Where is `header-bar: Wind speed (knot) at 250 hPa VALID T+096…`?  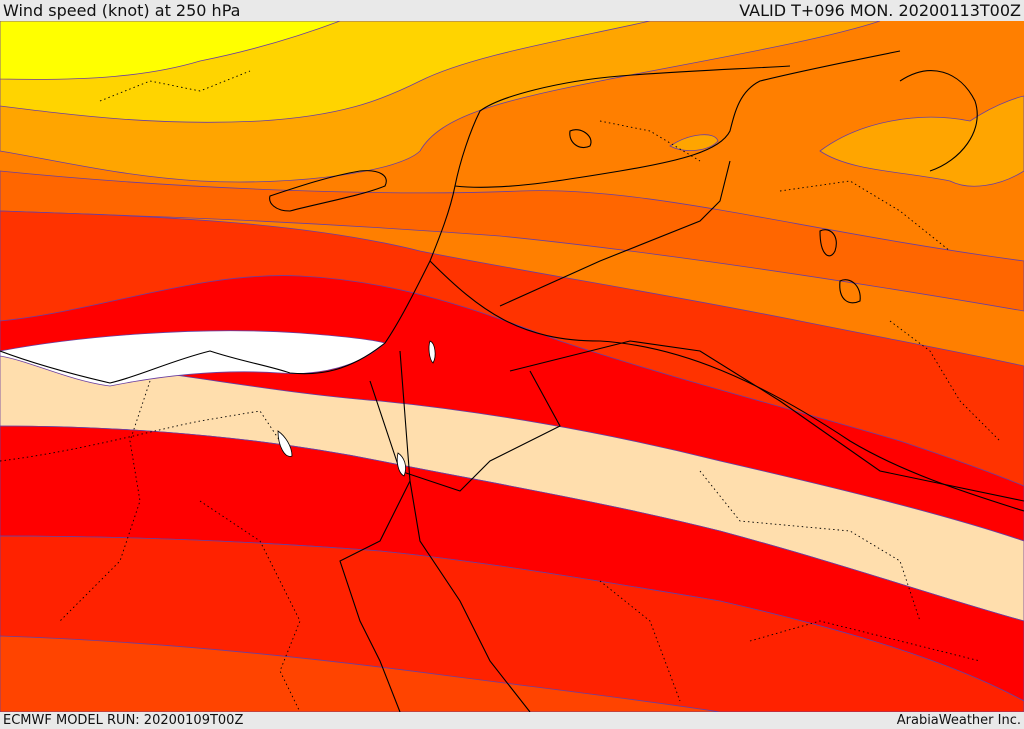 header-bar: Wind speed (knot) at 250 hPa VALID T+096… is located at coordinates (512, 10).